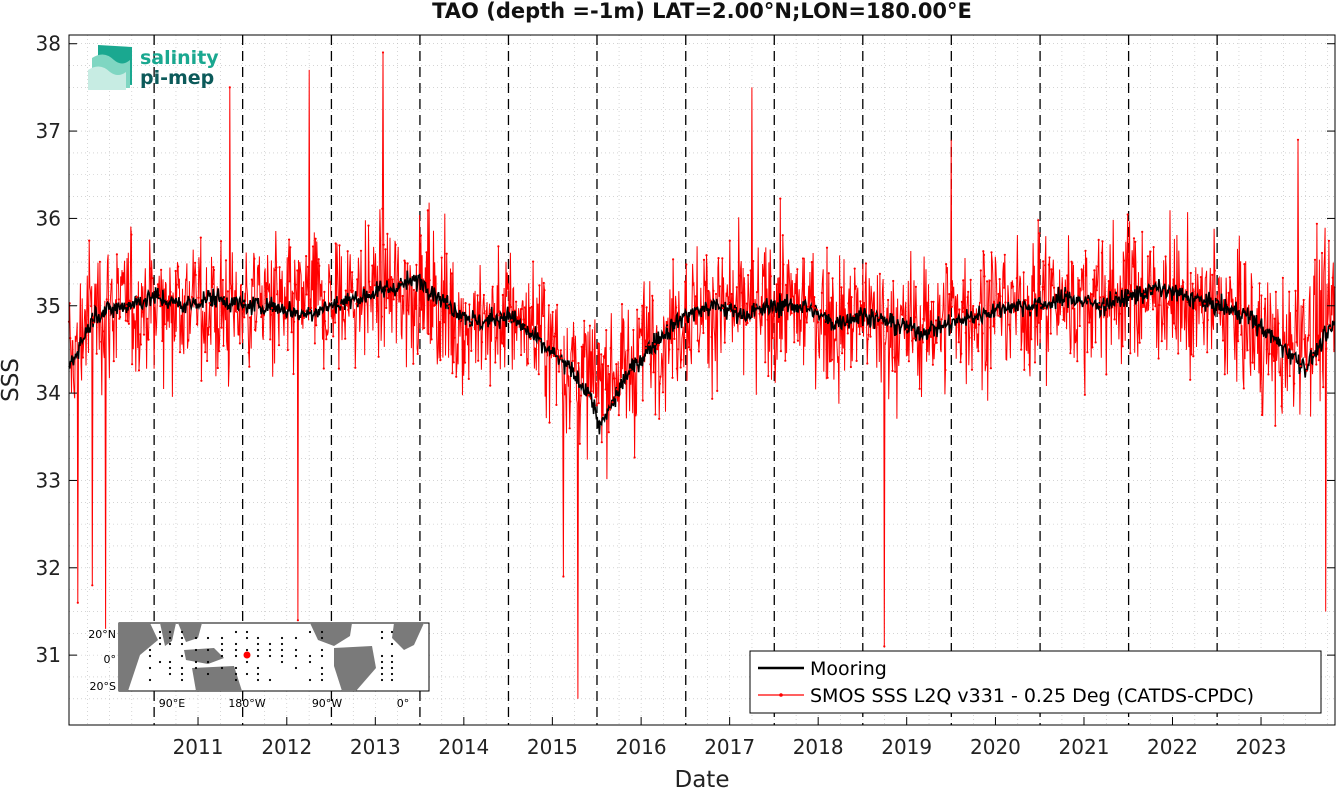  I want to click on legend-swatch-smos-marker, so click(781, 695).